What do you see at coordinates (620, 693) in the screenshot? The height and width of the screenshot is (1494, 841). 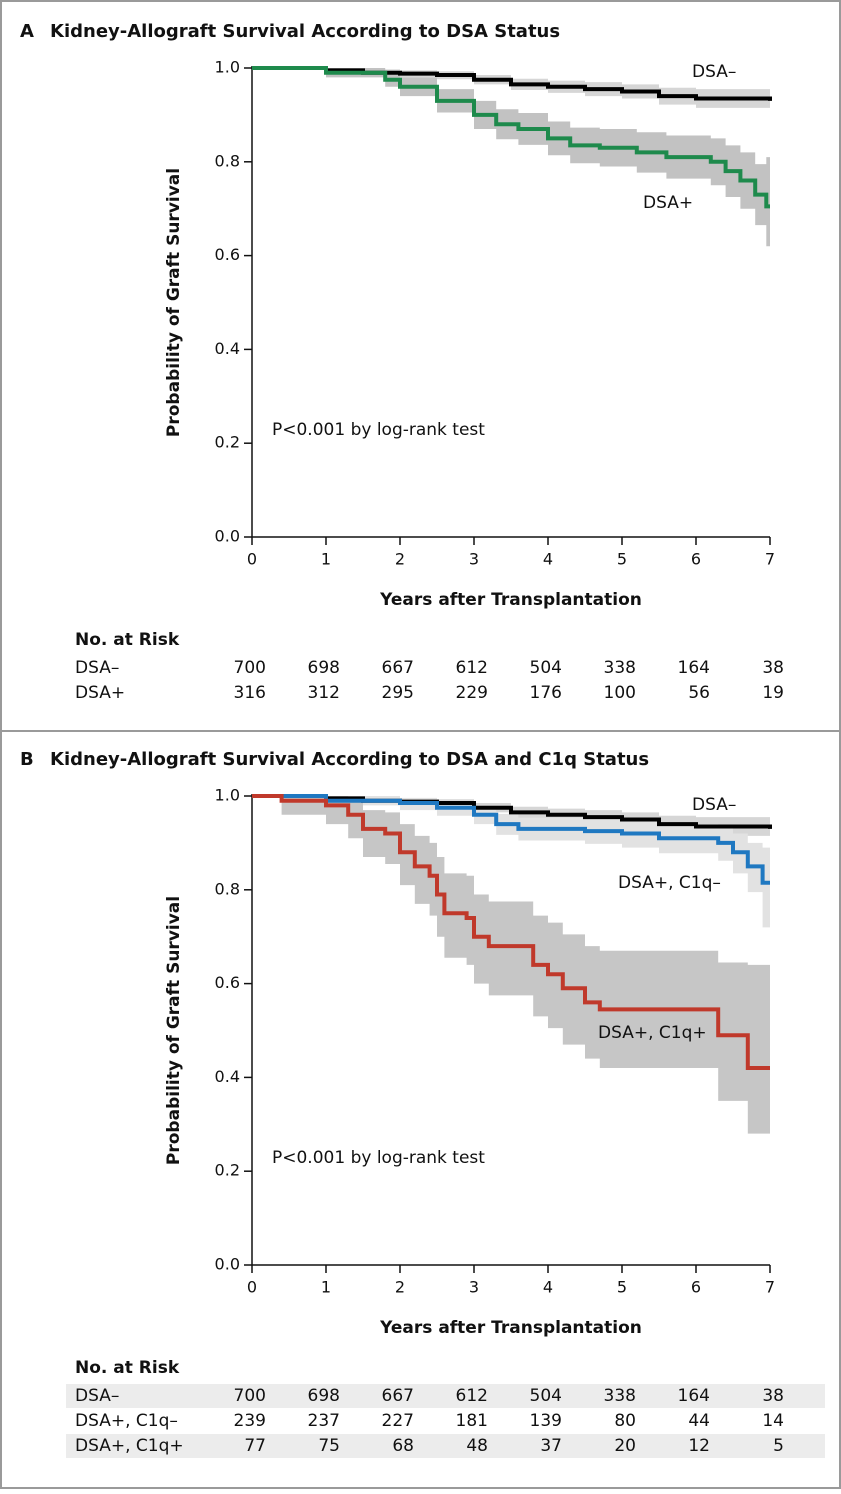 I see `risk-value: 100` at bounding box center [620, 693].